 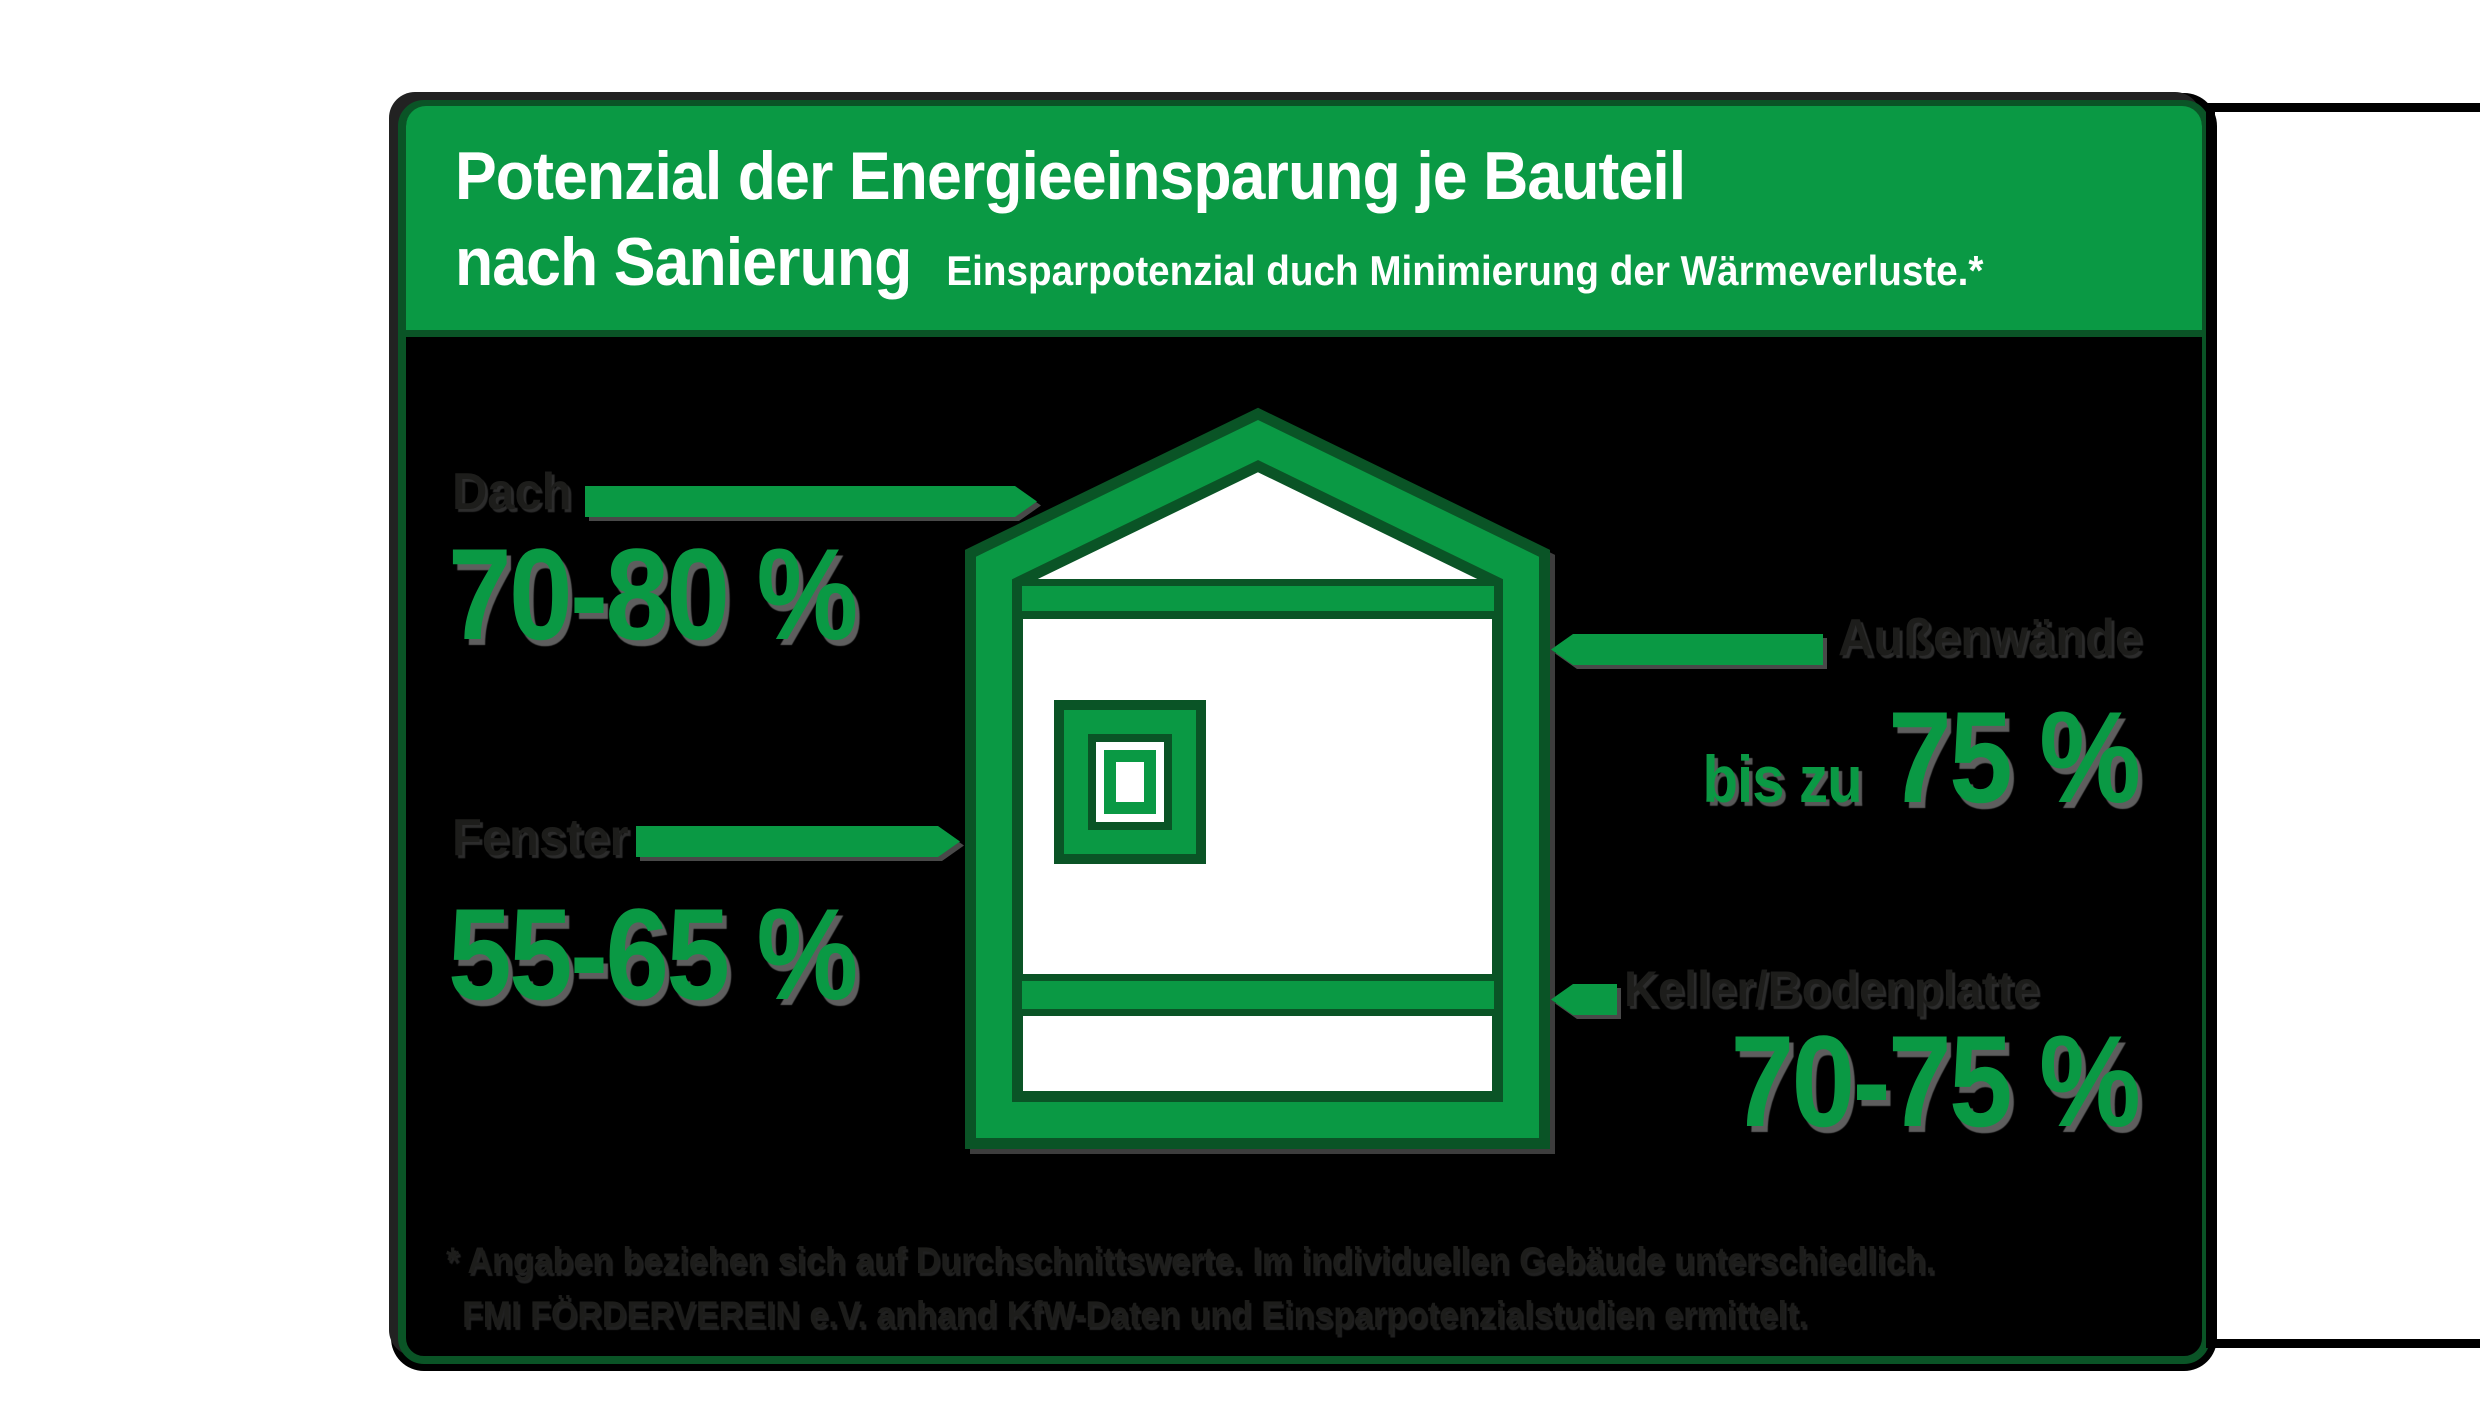 I want to click on value-aussenwaende: 75 %, so click(x=2014, y=757).